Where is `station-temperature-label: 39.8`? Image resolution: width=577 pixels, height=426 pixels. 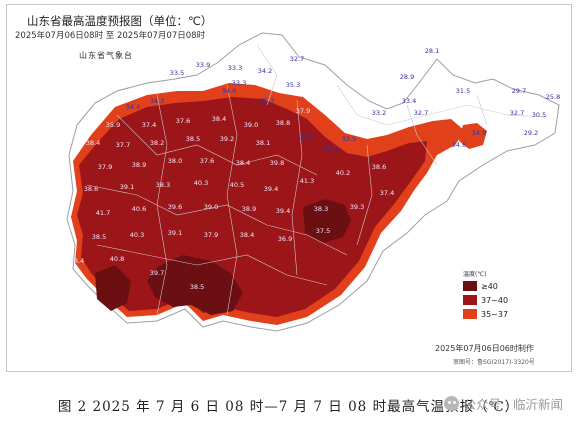
station-temperature-label: 39.8 is located at coordinates (277, 163).